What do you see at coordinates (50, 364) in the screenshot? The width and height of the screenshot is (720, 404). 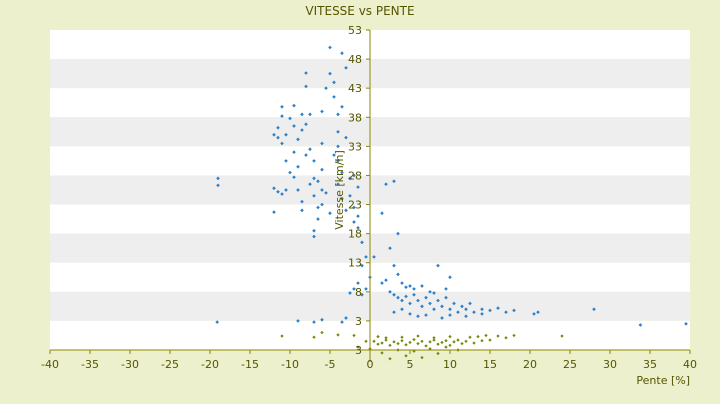 I see `x-tick-label: -40` at bounding box center [50, 364].